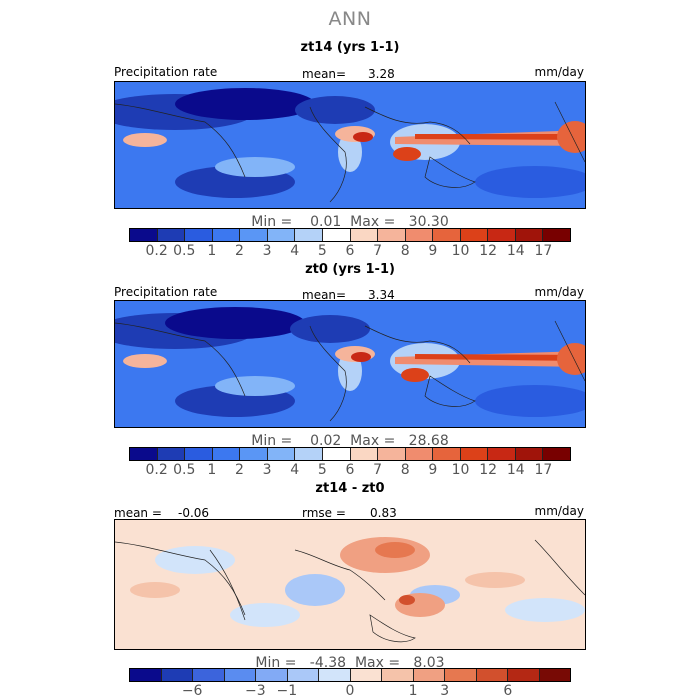 This screenshot has height=700, width=700. What do you see at coordinates (155, 590) in the screenshot?
I see `panel3-pos-atl` at bounding box center [155, 590].